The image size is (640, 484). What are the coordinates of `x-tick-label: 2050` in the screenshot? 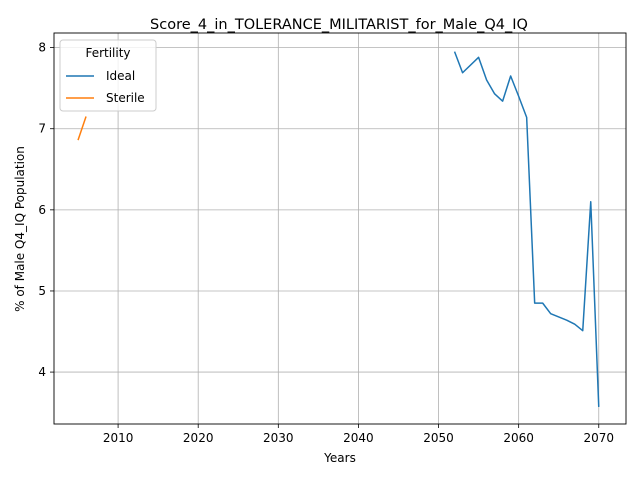 It's located at (438, 438).